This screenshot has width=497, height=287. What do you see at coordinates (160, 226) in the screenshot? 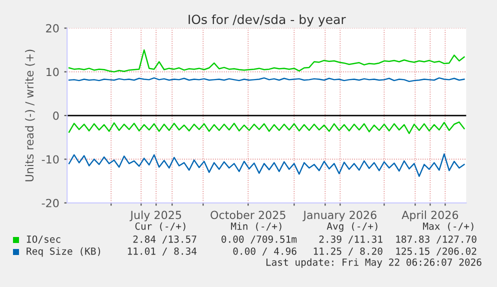
I see `text: Cur (-/+)` at bounding box center [160, 226].